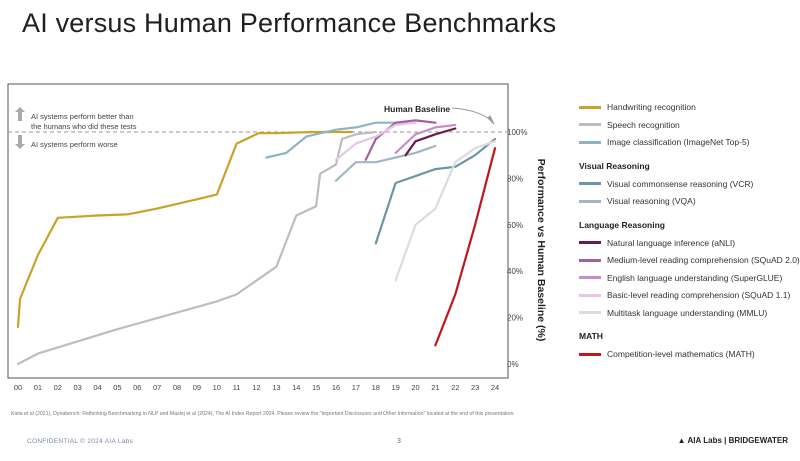 The height and width of the screenshot is (461, 800). What do you see at coordinates (157, 387) in the screenshot?
I see `x-tick-label: 07` at bounding box center [157, 387].